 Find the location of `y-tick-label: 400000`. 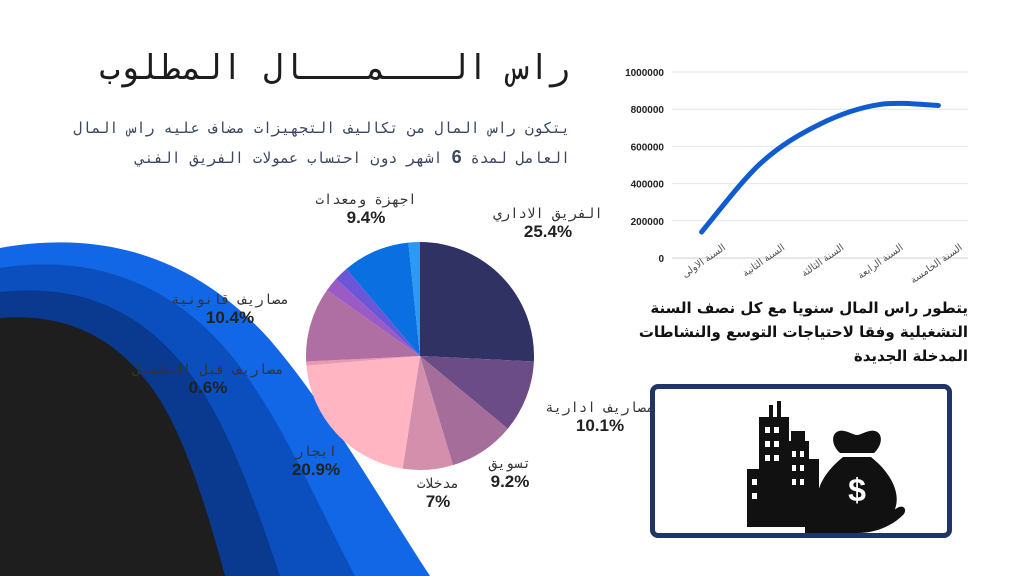

y-tick-label: 400000 is located at coordinates (648, 185).